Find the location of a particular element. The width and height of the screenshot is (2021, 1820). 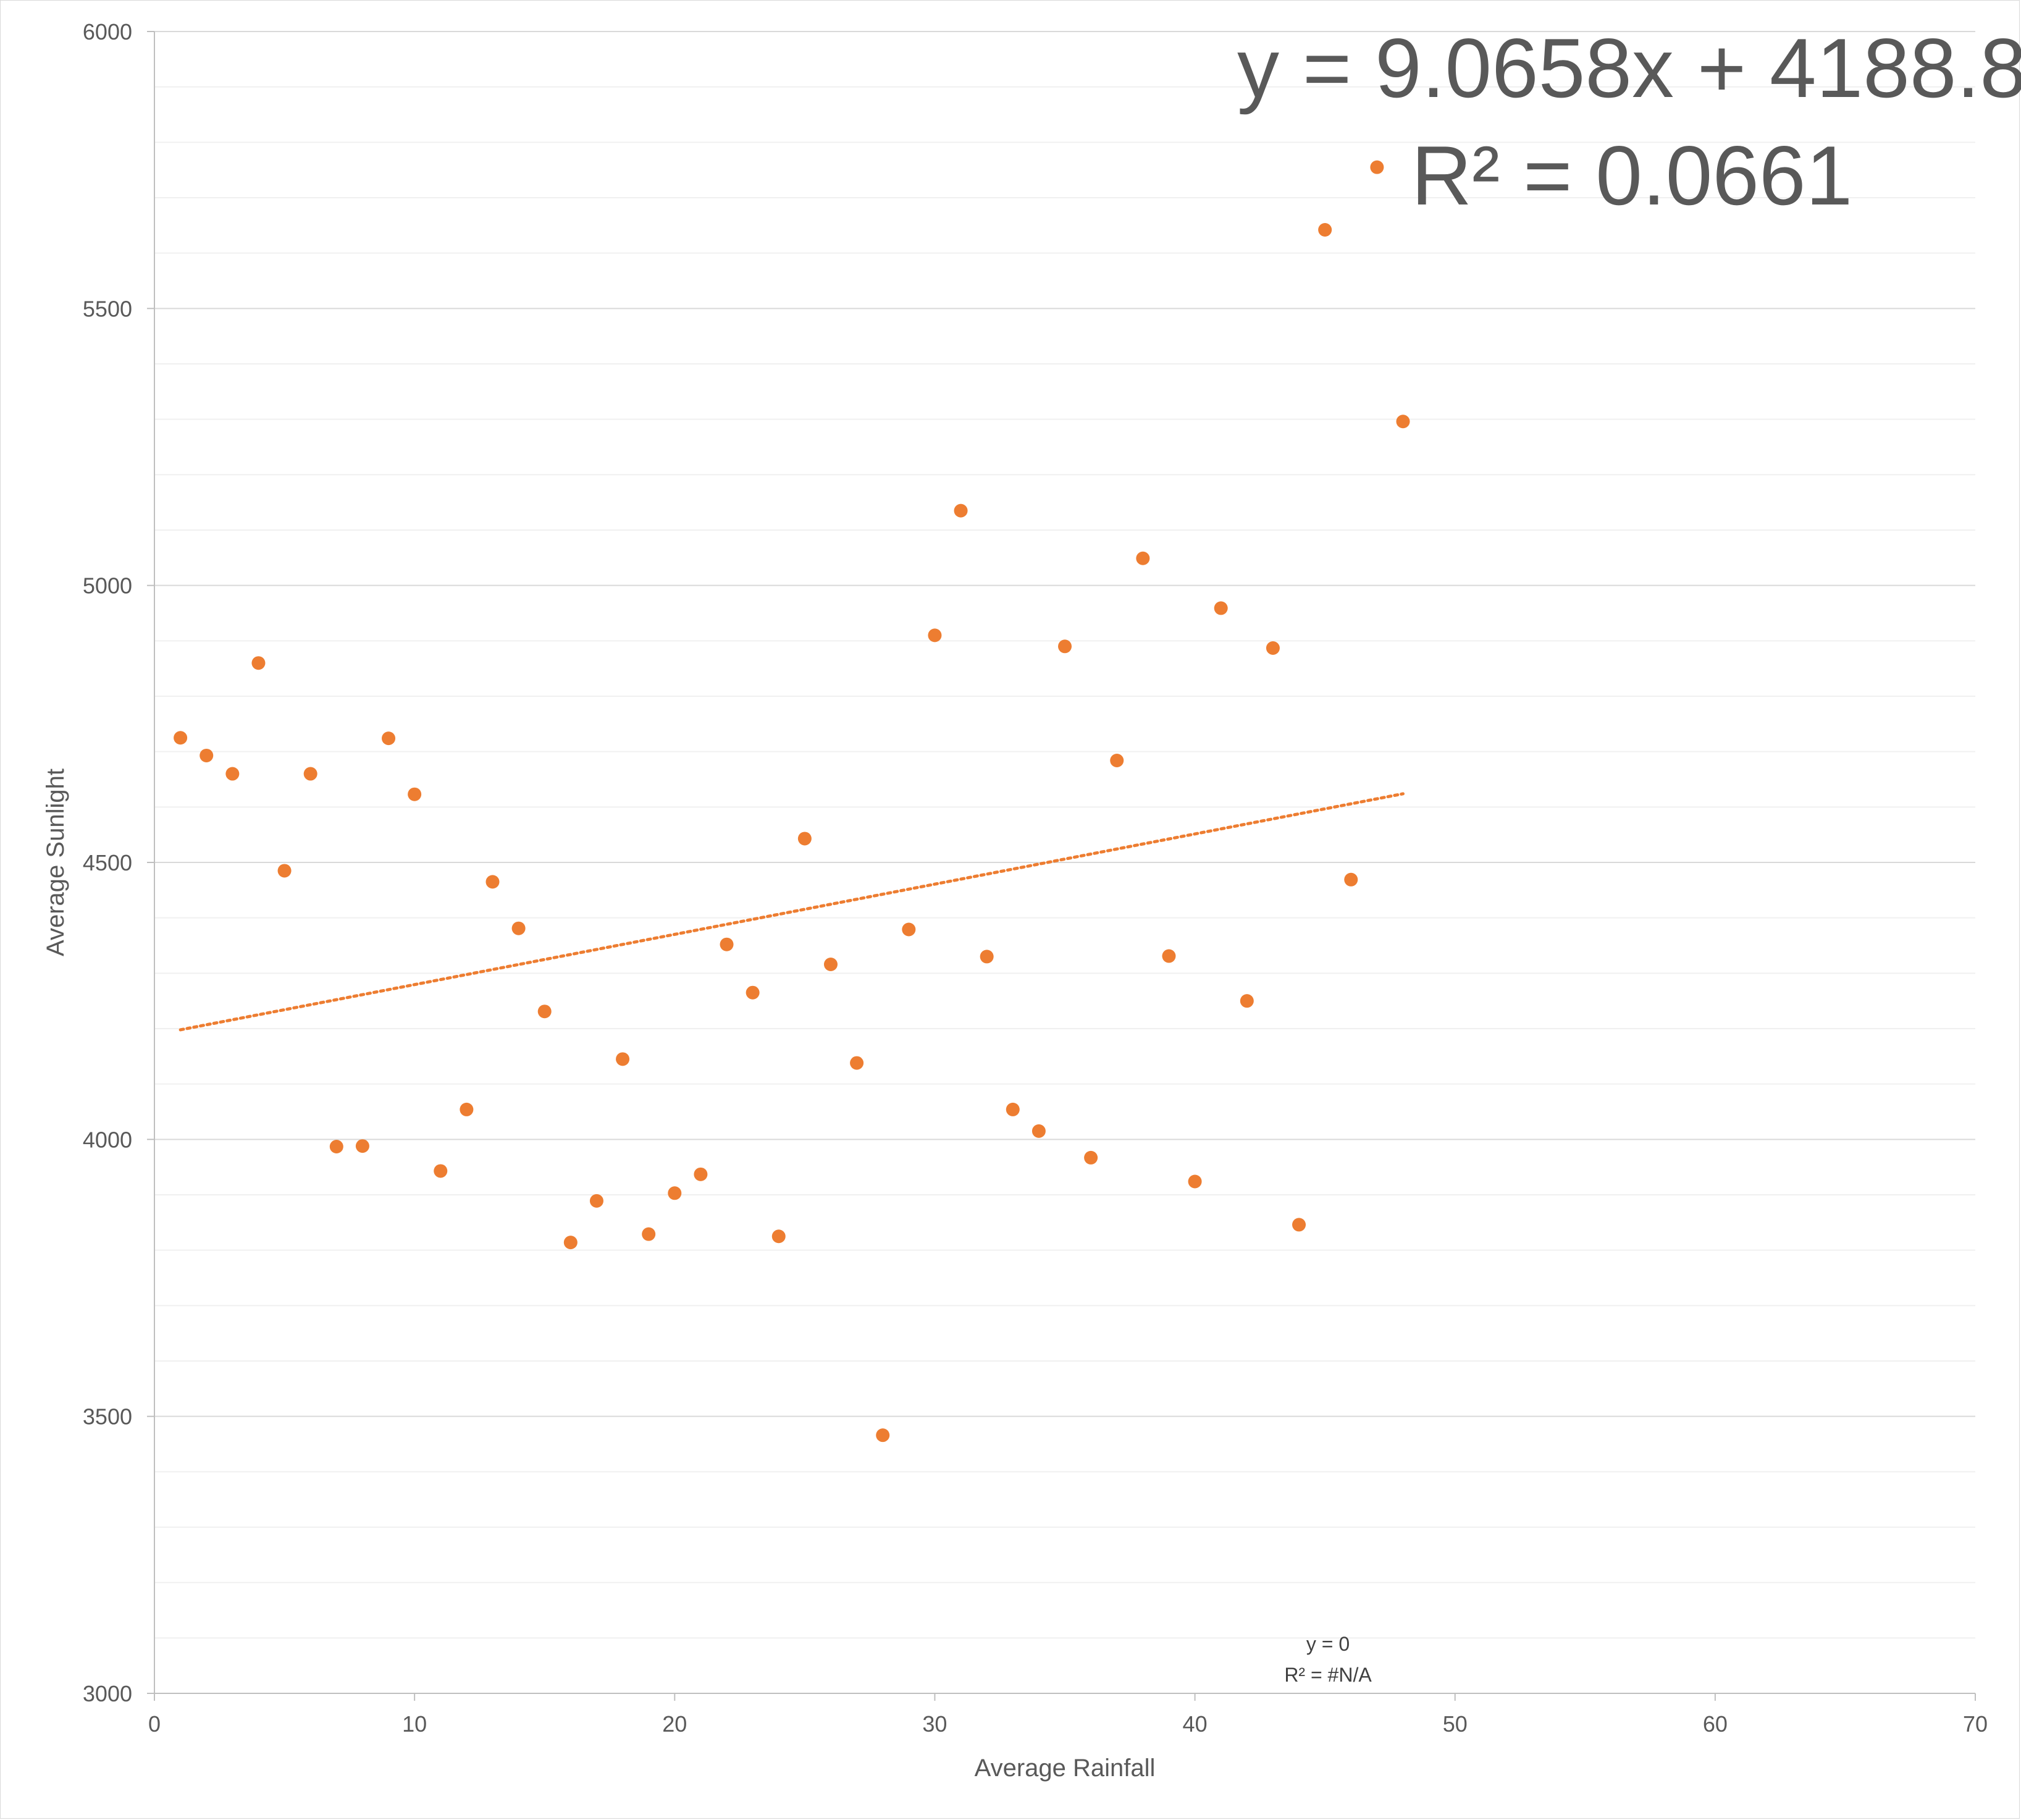

x-tick-label: 40 is located at coordinates (1195, 1724).